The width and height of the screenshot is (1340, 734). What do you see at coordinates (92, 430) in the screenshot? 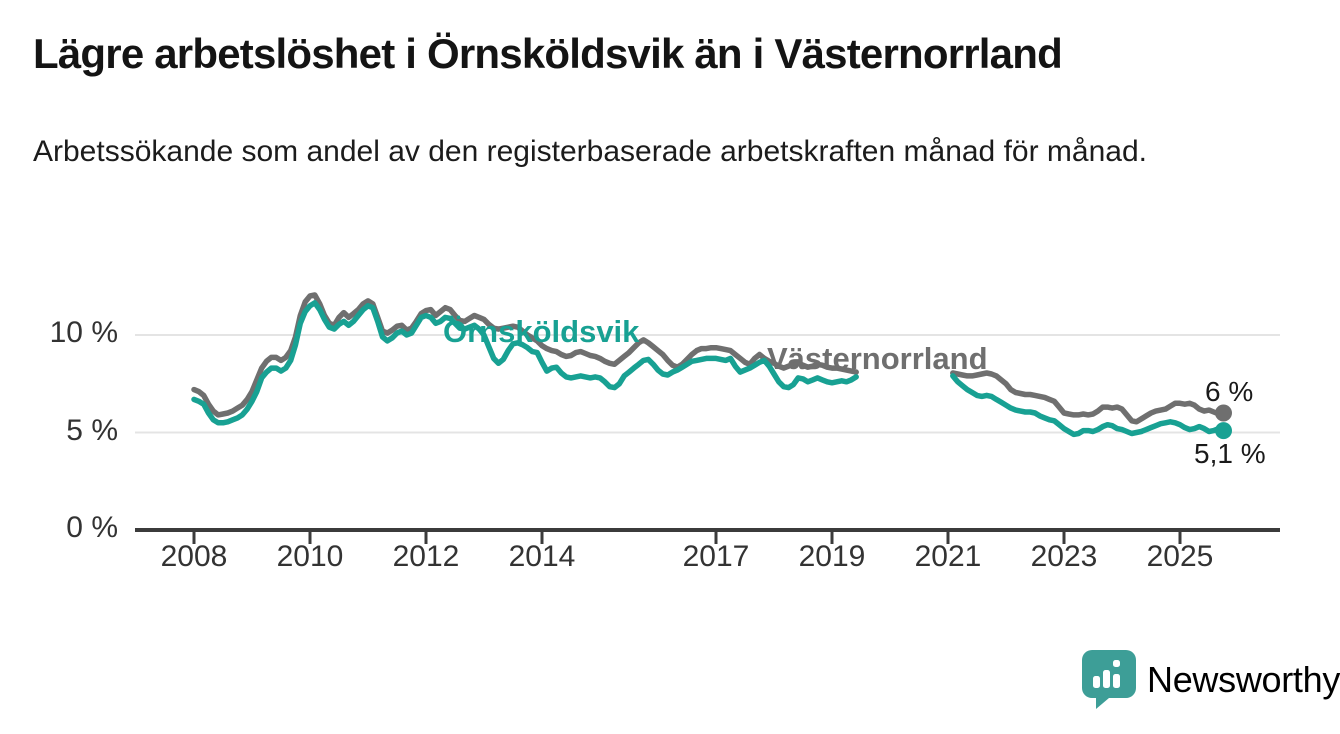
I see `y-axis-label-5pct: 5 %` at bounding box center [92, 430].